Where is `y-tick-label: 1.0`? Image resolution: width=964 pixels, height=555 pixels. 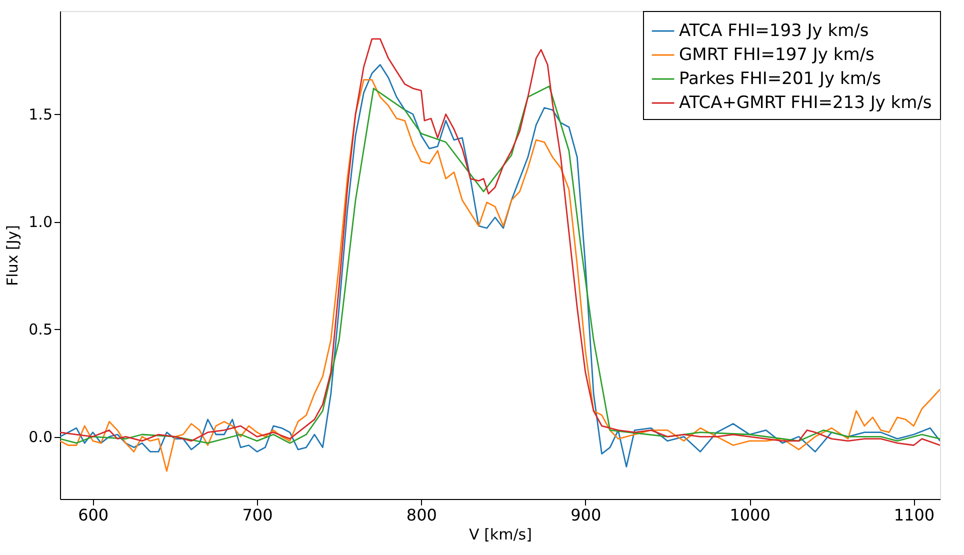
y-tick-label: 1.0 is located at coordinates (40, 222).